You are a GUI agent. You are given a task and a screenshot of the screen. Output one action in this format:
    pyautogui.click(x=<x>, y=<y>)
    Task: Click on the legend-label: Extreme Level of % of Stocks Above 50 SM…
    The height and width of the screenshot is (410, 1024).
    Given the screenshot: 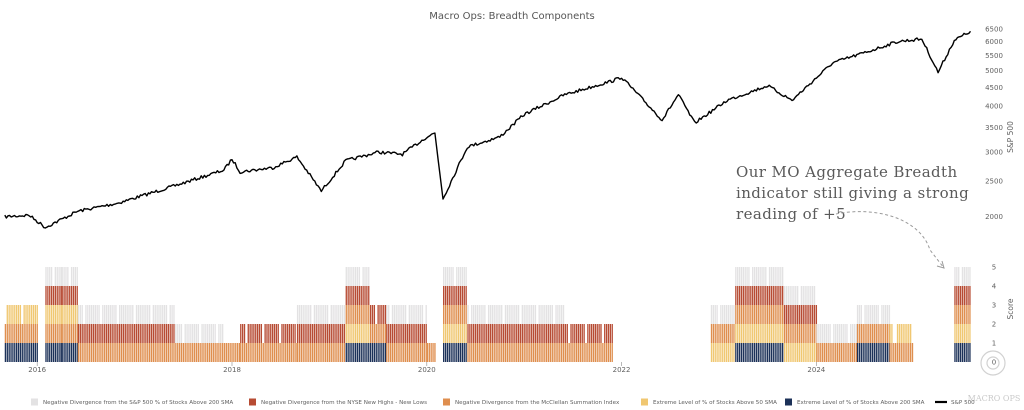 What is the action you would take?
    pyautogui.click(x=715, y=403)
    